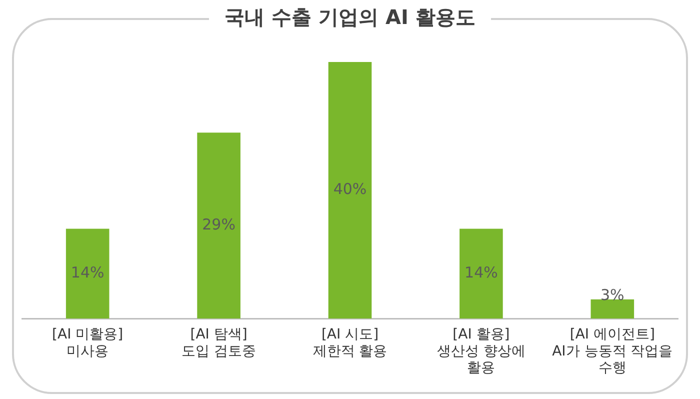 This screenshot has height=399, width=700. What do you see at coordinates (481, 351) in the screenshot?
I see `x-tick-label: [AI 활용] 생산성 향상에 활용` at bounding box center [481, 351].